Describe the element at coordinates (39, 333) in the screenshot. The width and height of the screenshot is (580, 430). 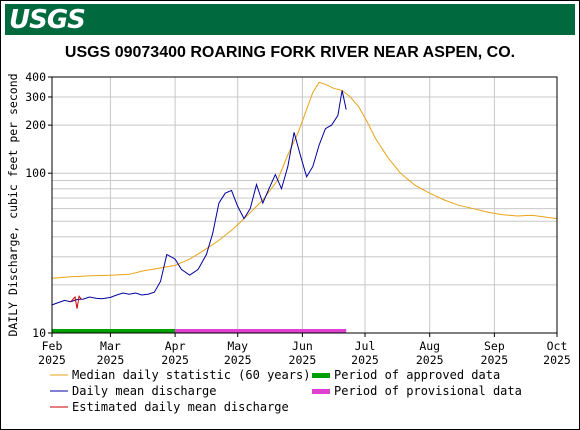
I see `y-tick-label: 10` at that location.